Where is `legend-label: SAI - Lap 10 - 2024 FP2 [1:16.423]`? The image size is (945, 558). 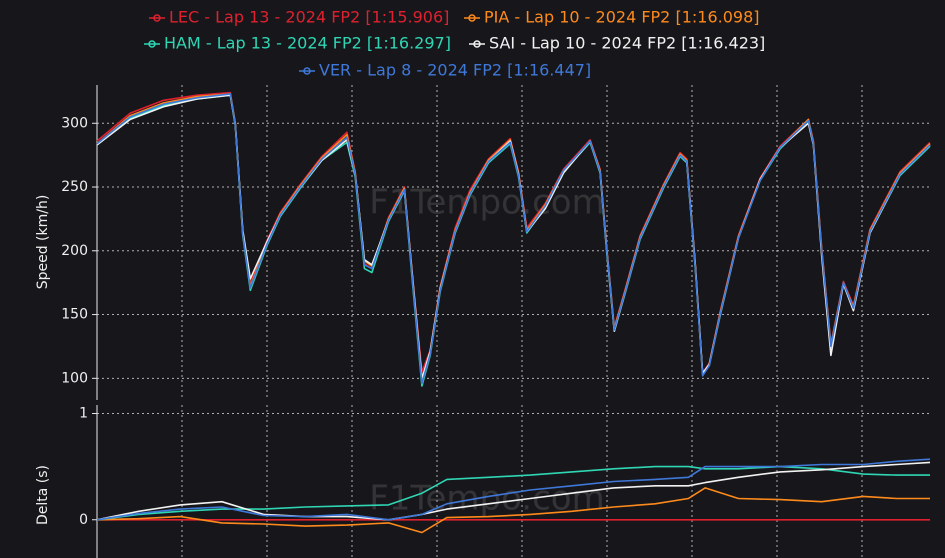 legend-label: SAI - Lap 10 - 2024 FP2 [1:16.423] is located at coordinates (627, 43).